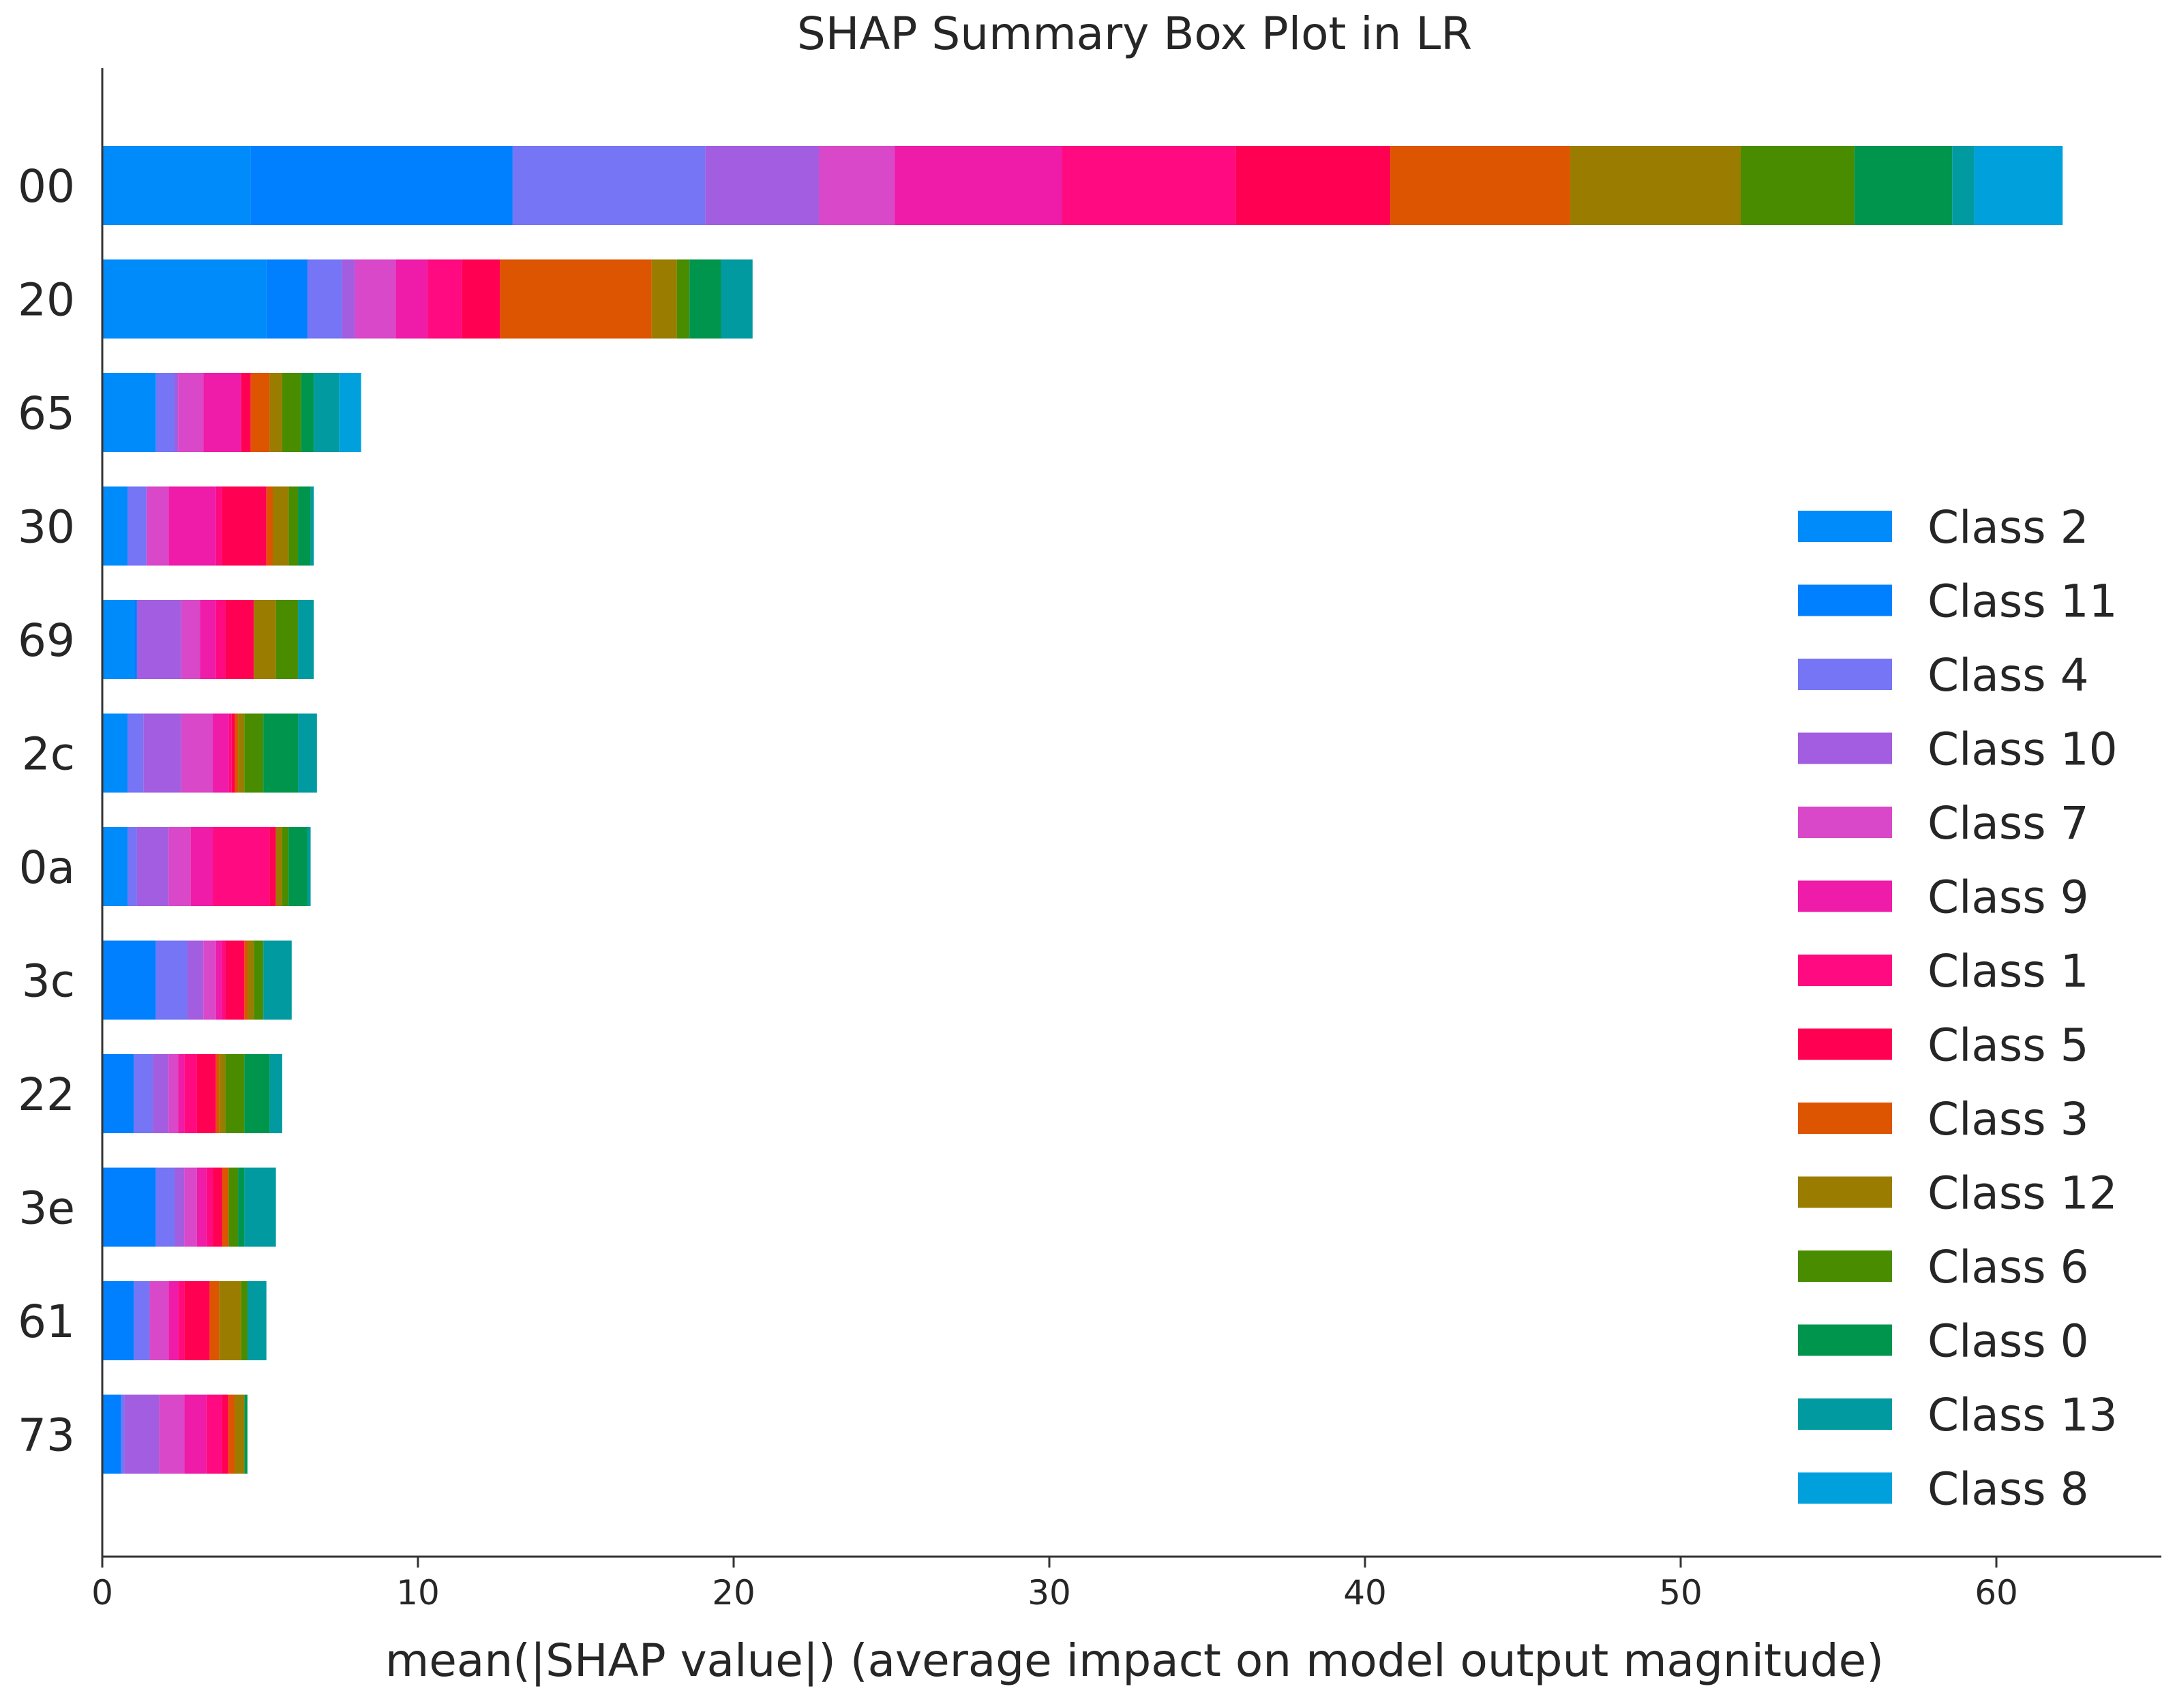 The width and height of the screenshot is (2175, 1708). Describe the element at coordinates (2008, 1119) in the screenshot. I see `legend-label: Class 3` at that location.